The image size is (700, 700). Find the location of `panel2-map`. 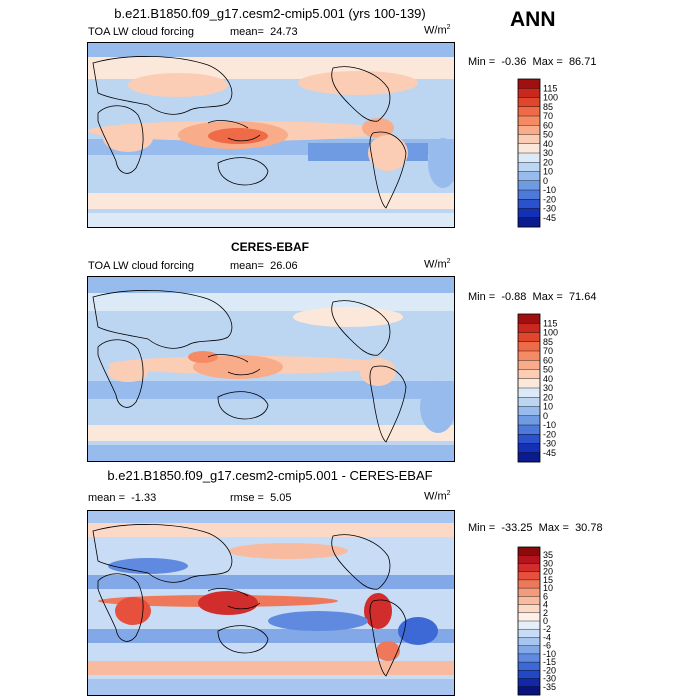

panel2-map is located at coordinates (271, 369).